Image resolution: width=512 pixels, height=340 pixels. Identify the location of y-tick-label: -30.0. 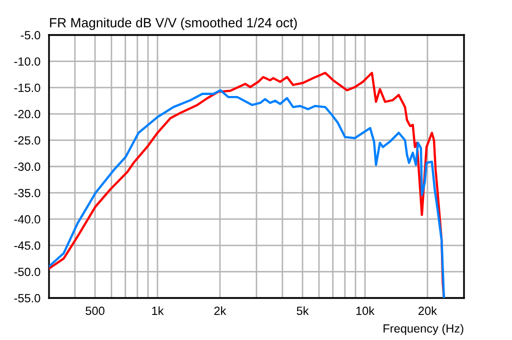
(27, 166).